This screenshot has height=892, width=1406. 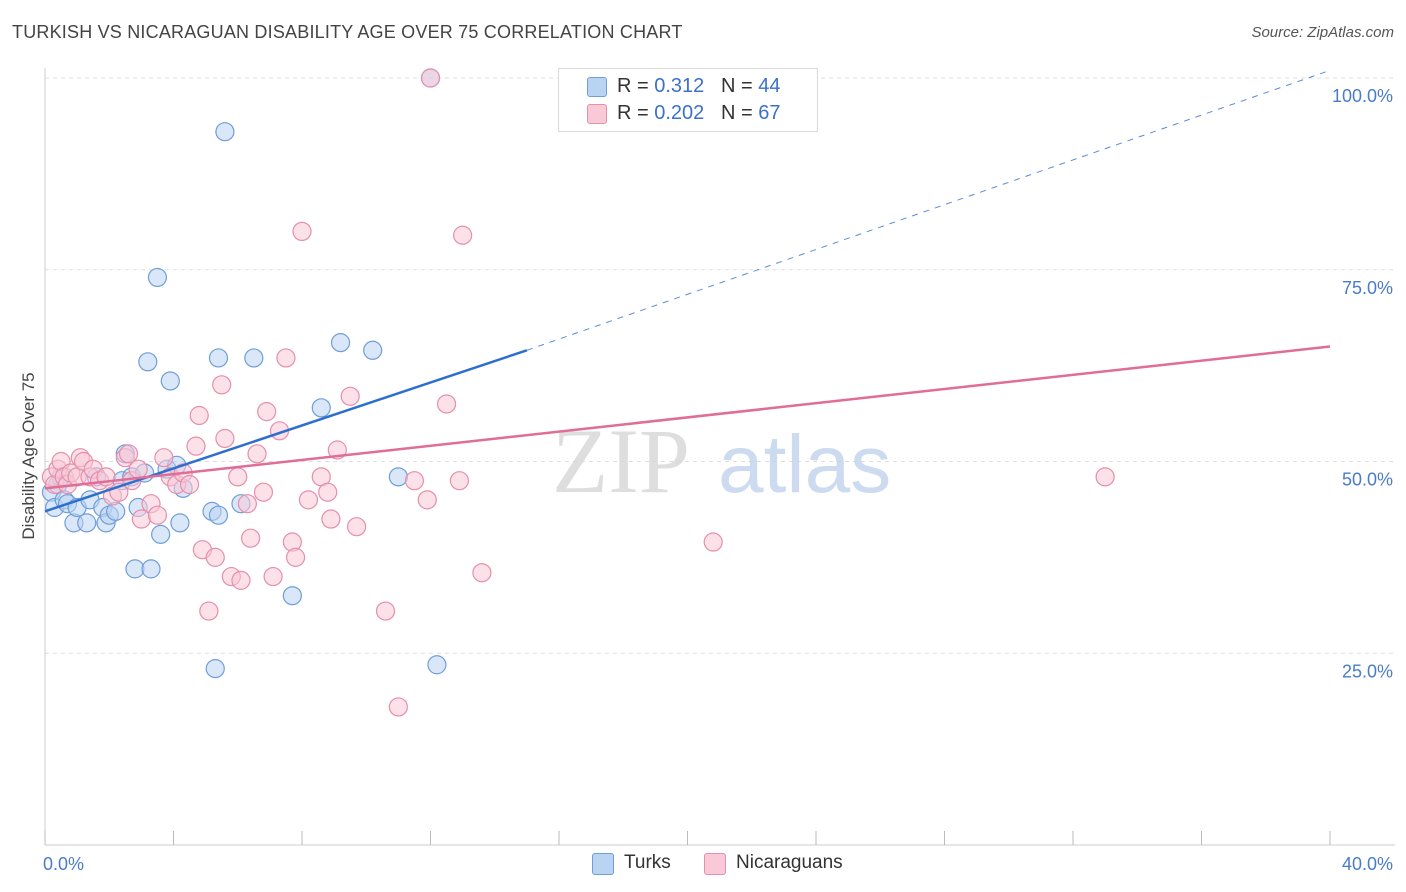 What do you see at coordinates (789, 862) in the screenshot?
I see `nicaraguans-legend-label: Nicaraguans` at bounding box center [789, 862].